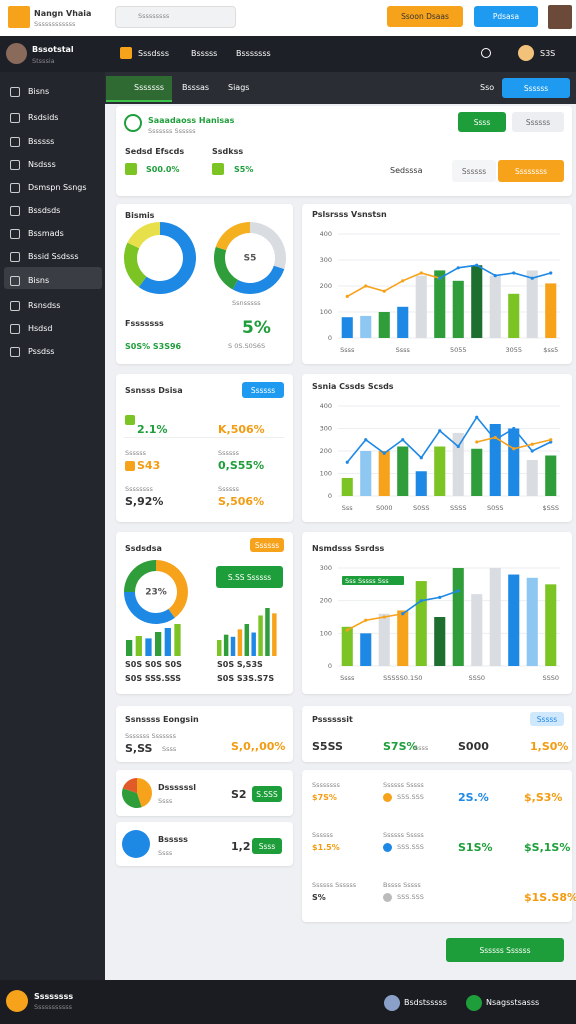 This screenshot has height=1024, width=576. Describe the element at coordinates (136, 844) in the screenshot. I see `icon-circle` at that location.